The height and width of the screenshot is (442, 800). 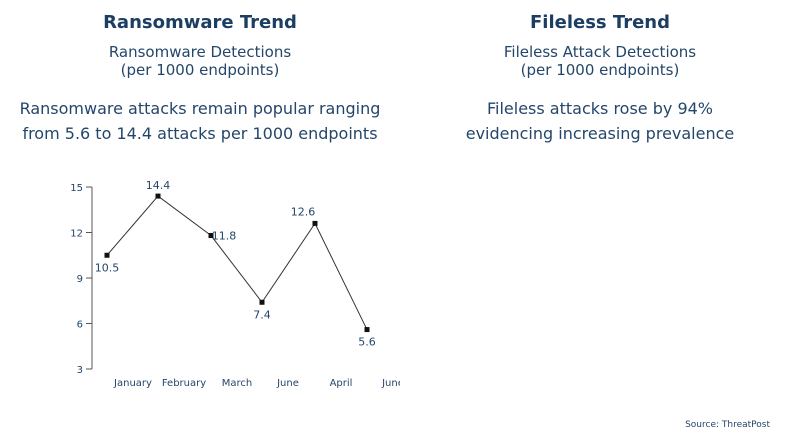 What do you see at coordinates (76, 234) in the screenshot?
I see `y-tick-label: 12` at bounding box center [76, 234].